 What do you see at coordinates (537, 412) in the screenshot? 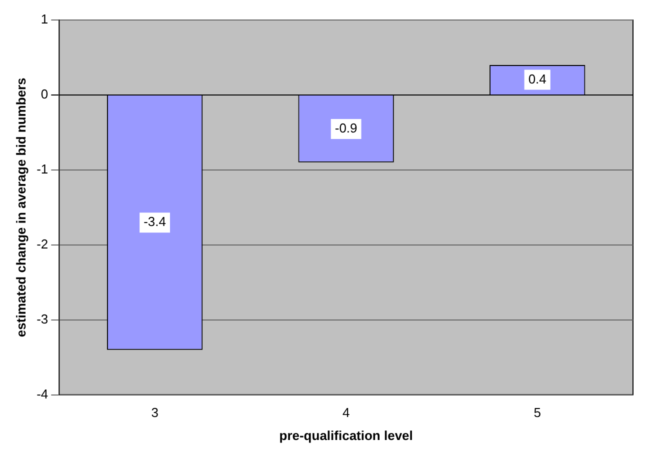
I see `x-tick-label: 5` at bounding box center [537, 412].